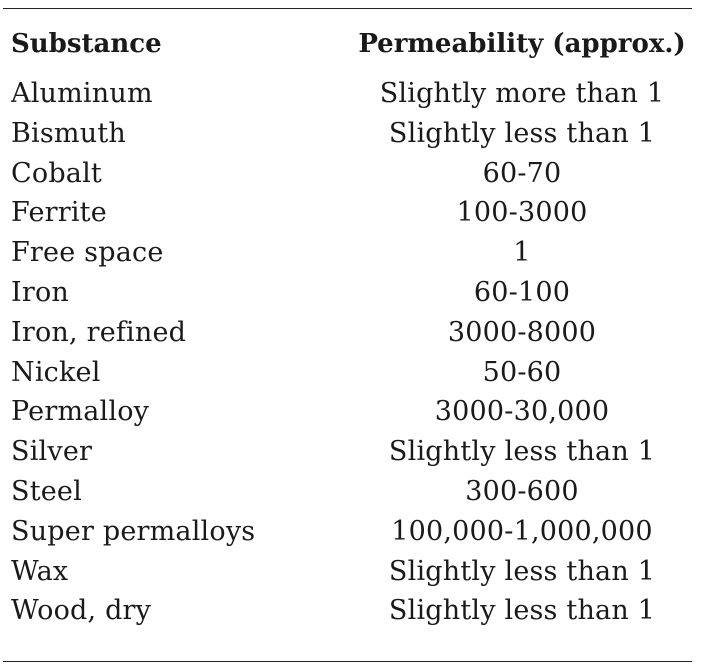  What do you see at coordinates (351, 213) in the screenshot?
I see `table-row: Ferrite 100-3000` at bounding box center [351, 213].